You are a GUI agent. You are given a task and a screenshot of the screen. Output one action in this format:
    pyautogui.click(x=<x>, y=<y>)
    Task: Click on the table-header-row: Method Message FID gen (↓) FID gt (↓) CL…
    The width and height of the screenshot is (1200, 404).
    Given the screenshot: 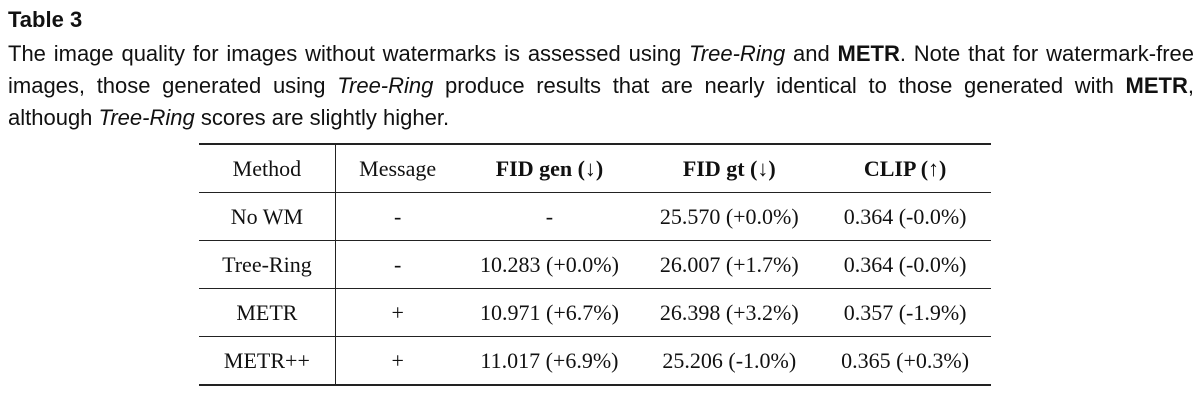 What is the action you would take?
    pyautogui.click(x=595, y=168)
    